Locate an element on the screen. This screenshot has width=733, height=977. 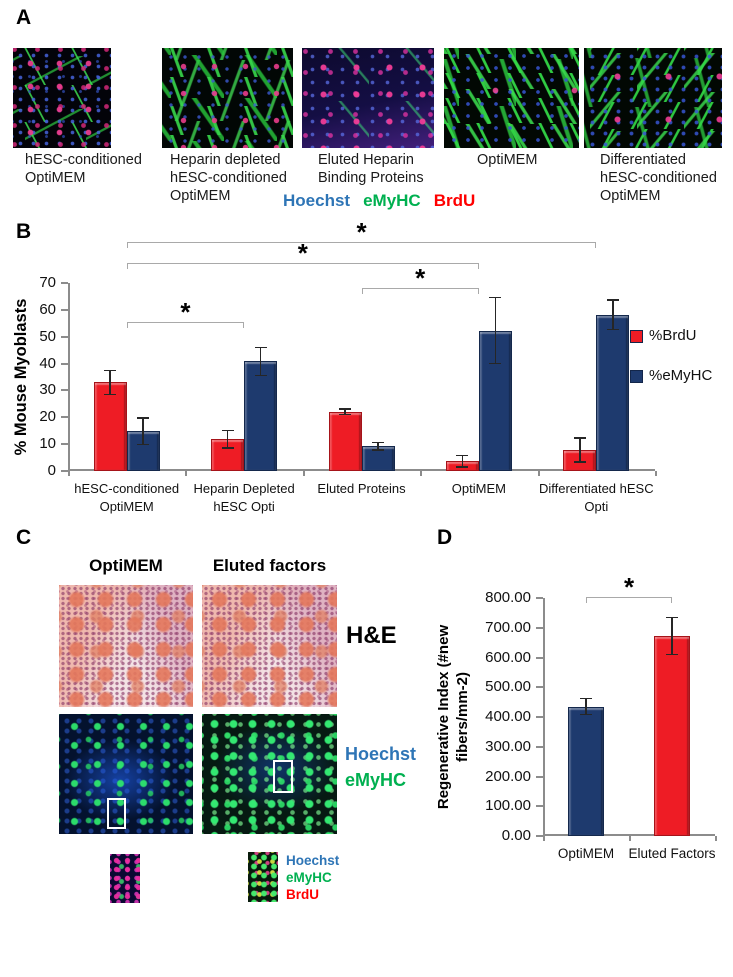
panel-d-label: D is located at coordinates (445, 537).